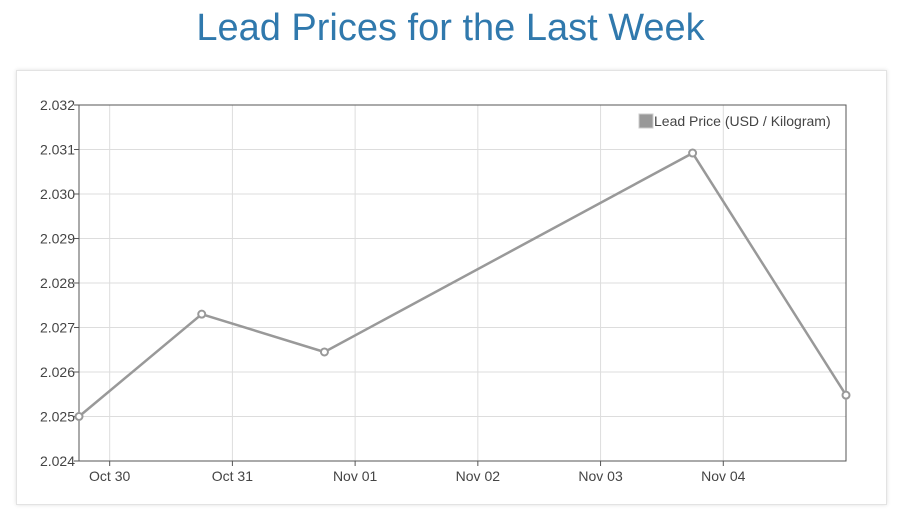 The image size is (901, 517). What do you see at coordinates (742, 121) in the screenshot?
I see `legend-label: Lead Price (USD / Kilogram)` at bounding box center [742, 121].